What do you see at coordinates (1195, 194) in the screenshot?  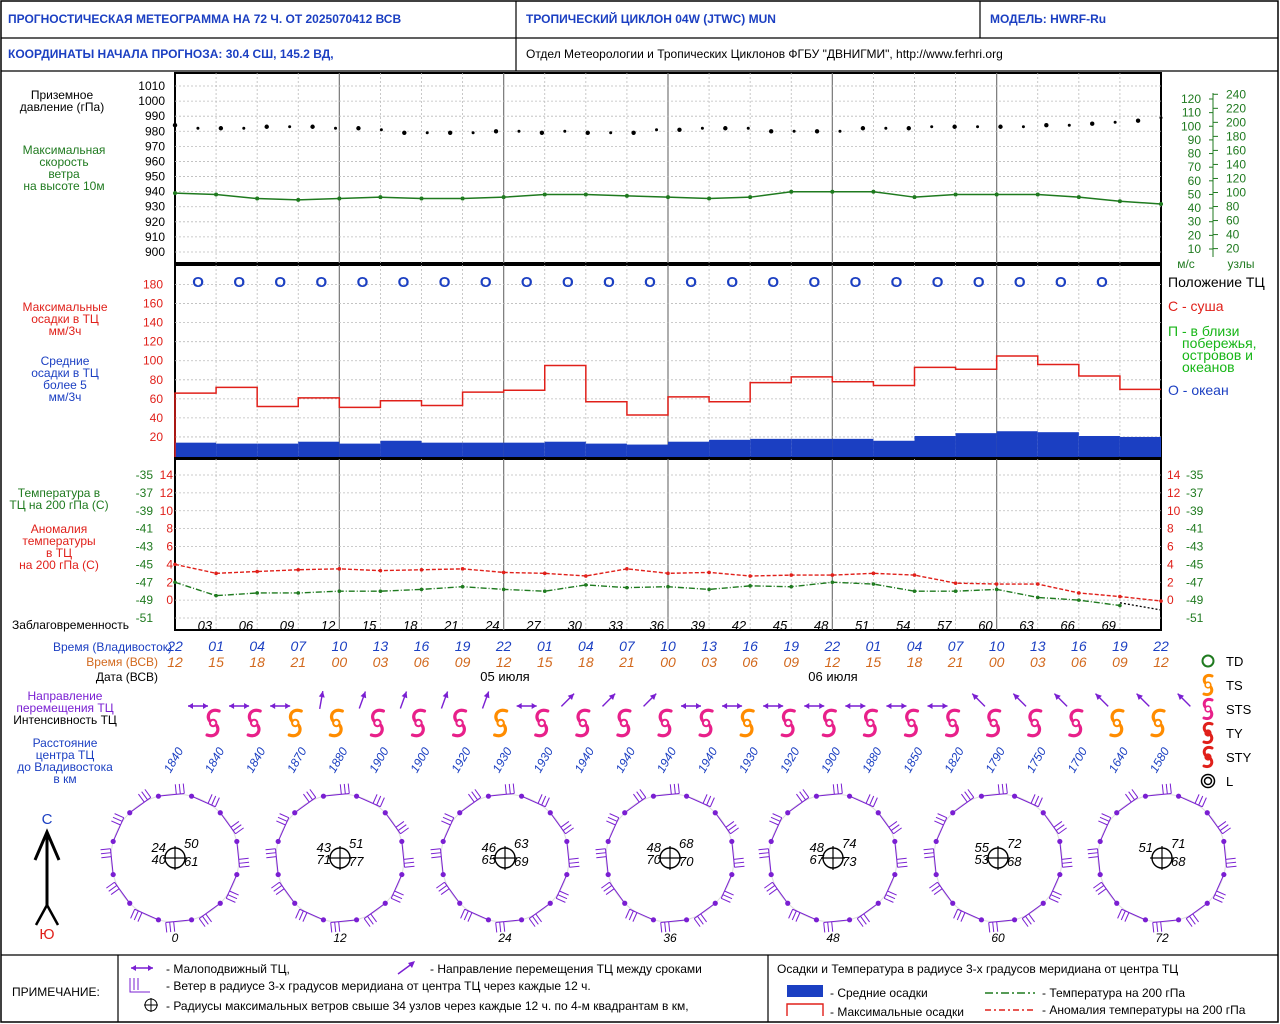 I see `wind-ms-tick-label: 50` at bounding box center [1195, 194].